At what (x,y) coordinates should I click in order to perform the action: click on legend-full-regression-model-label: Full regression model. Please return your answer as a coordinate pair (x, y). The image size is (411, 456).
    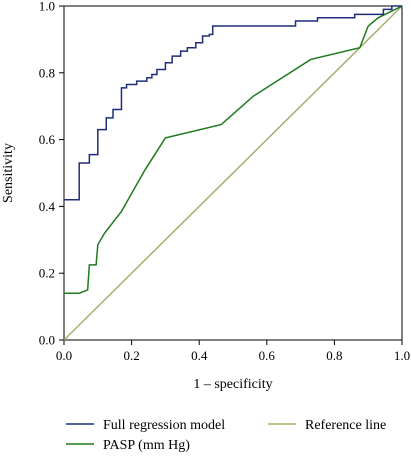
    Looking at the image, I should click on (164, 425).